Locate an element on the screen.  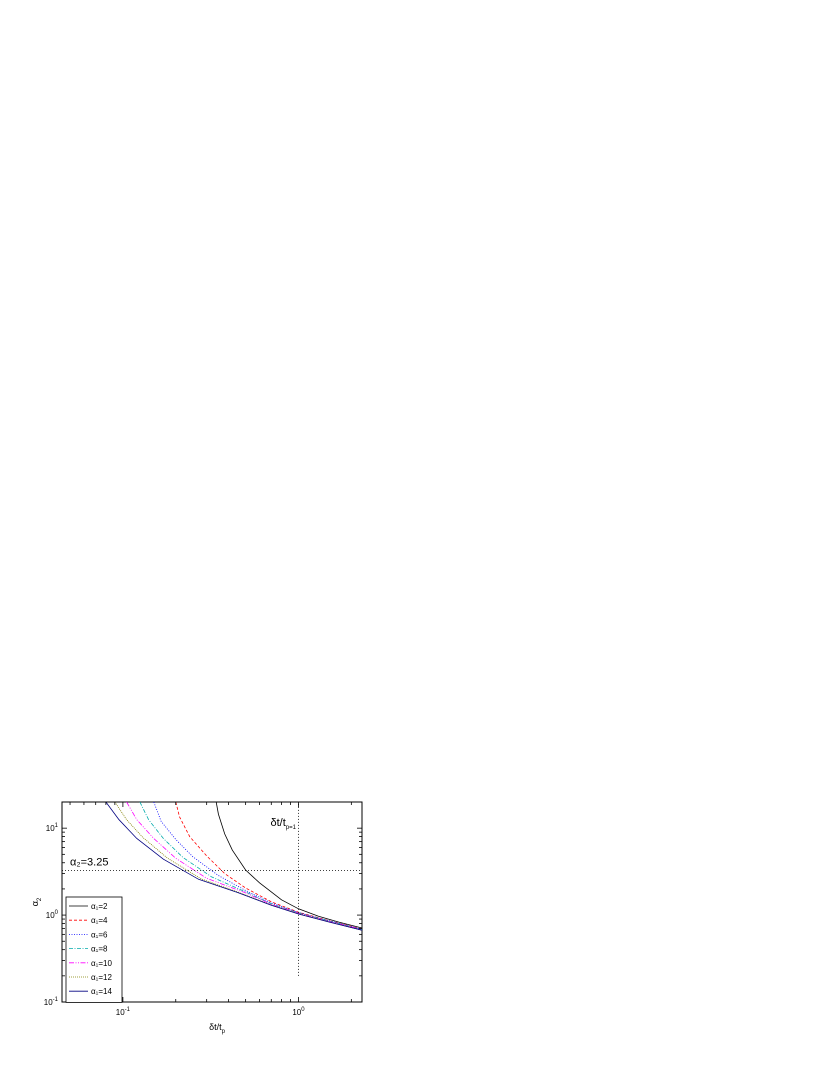
legend-label-alpha1-6: α₁=6 is located at coordinates (99, 934).